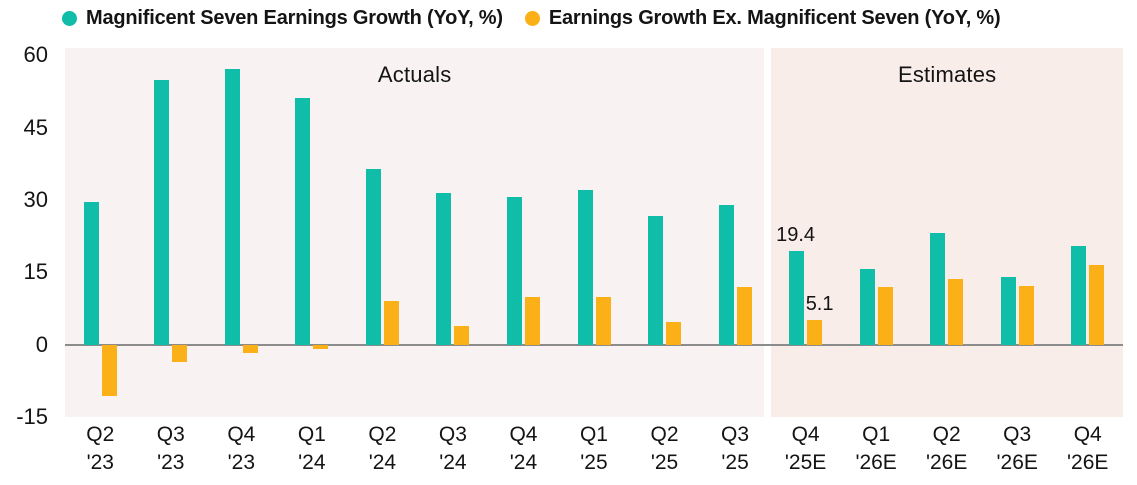  What do you see at coordinates (885, 316) in the screenshot?
I see `ex-mag7-bar-Q126E` at bounding box center [885, 316].